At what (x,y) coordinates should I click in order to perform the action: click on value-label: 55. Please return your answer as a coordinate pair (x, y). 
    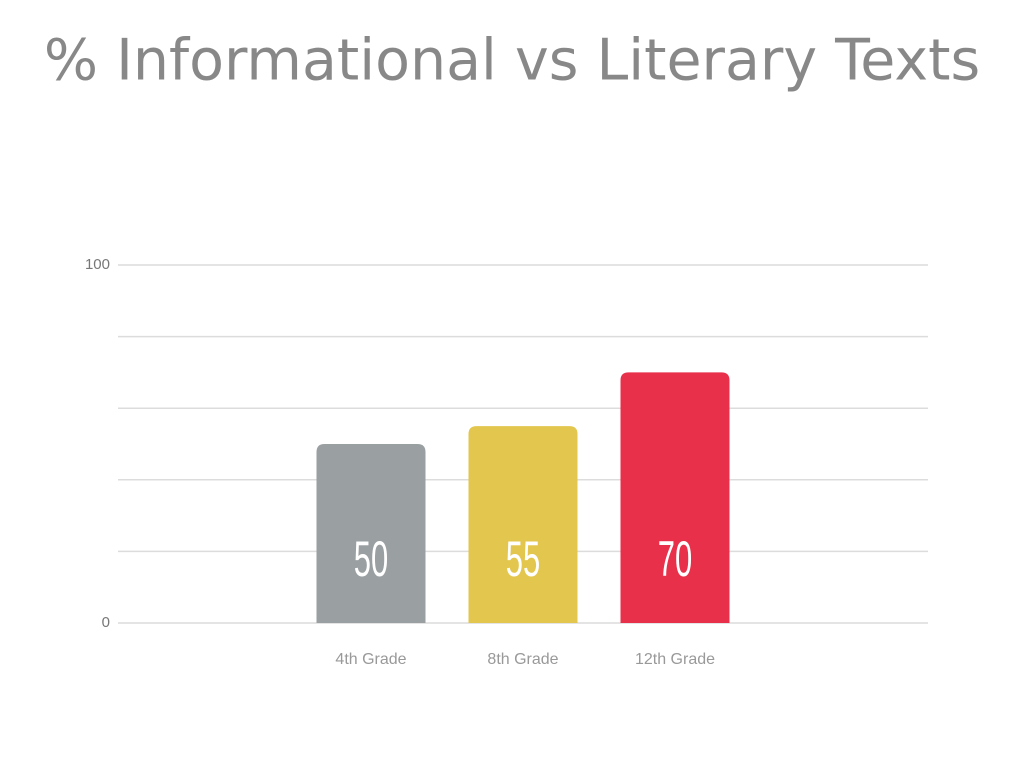
    Looking at the image, I should click on (523, 559).